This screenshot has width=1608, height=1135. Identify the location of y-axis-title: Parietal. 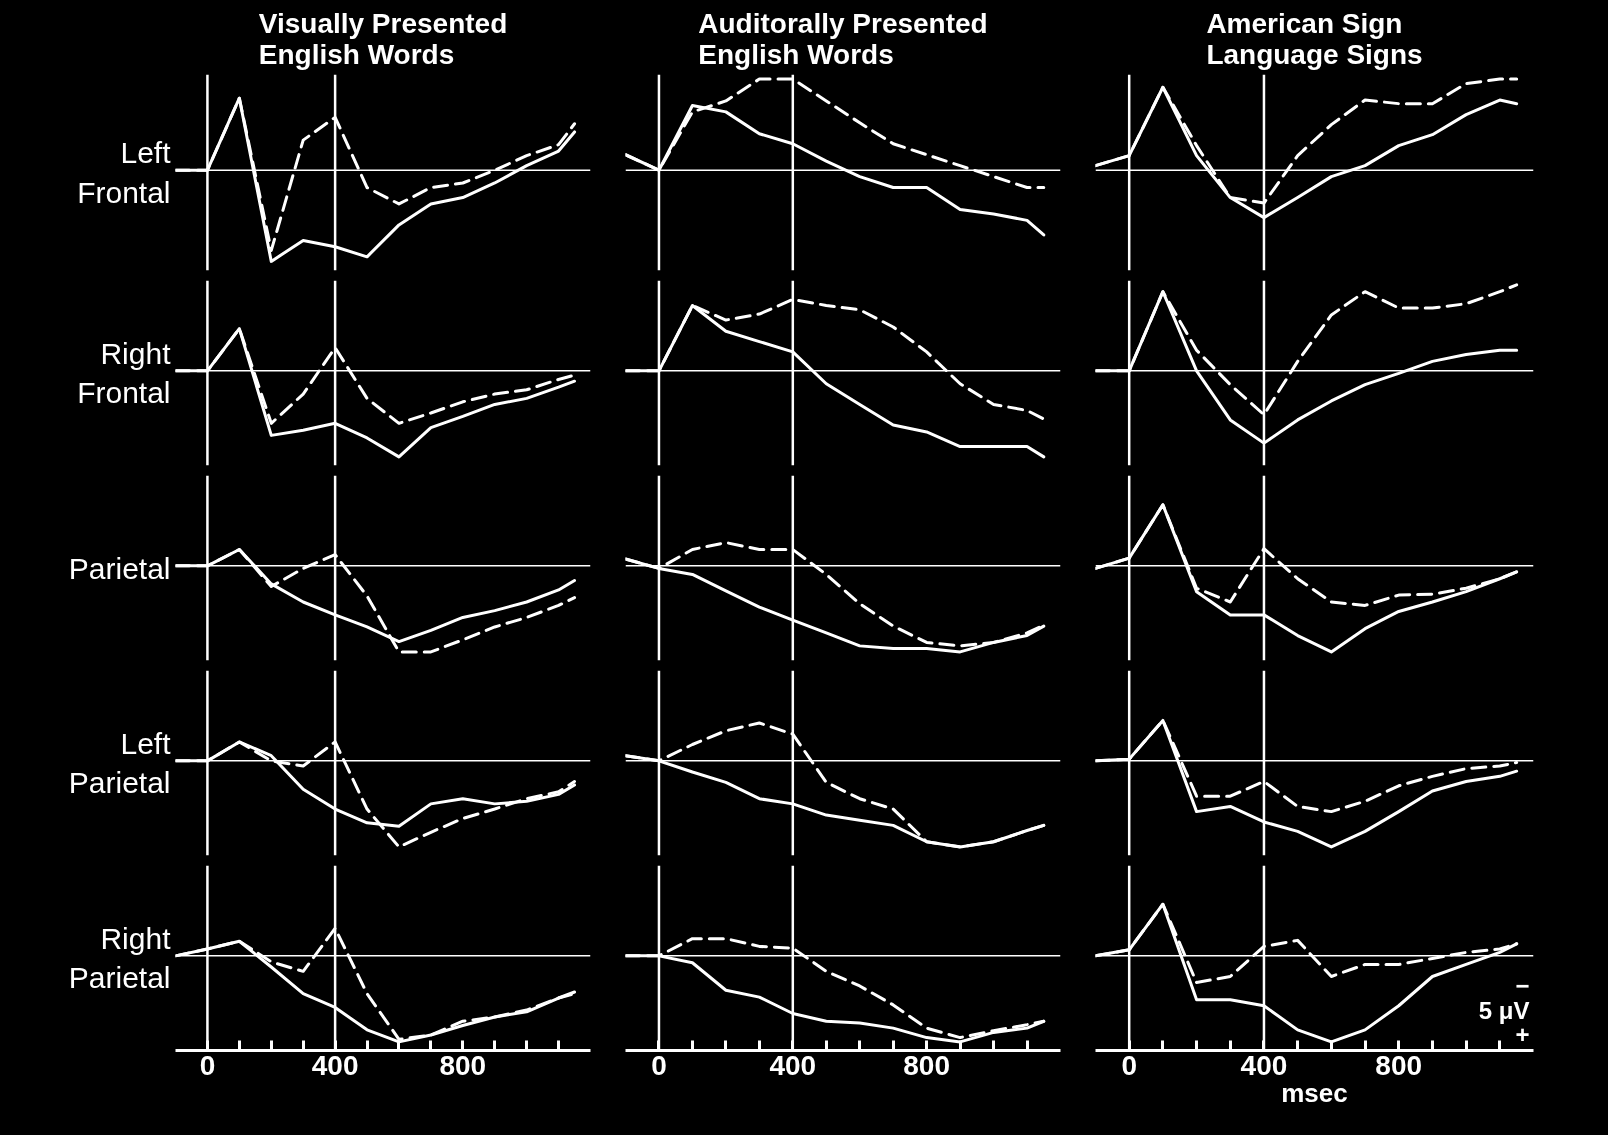
(119, 568).